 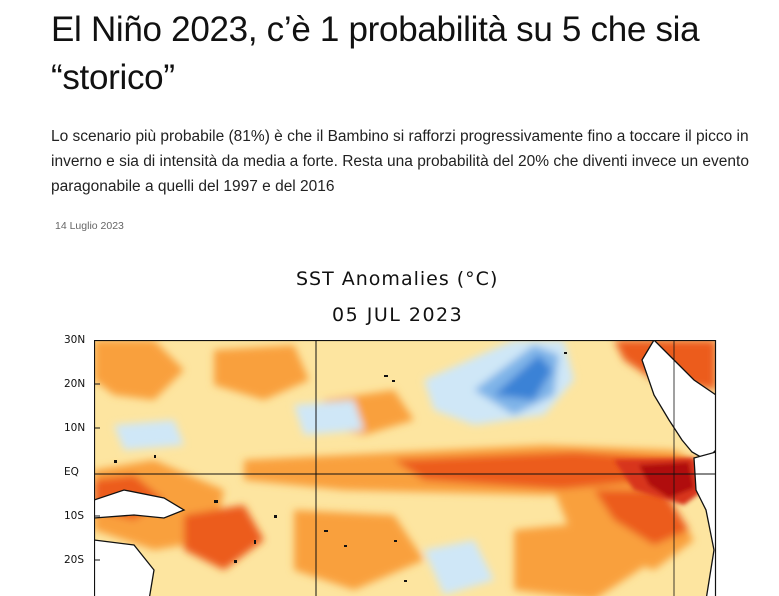 What do you see at coordinates (75, 428) in the screenshot?
I see `lat-label-10n: 10N` at bounding box center [75, 428].